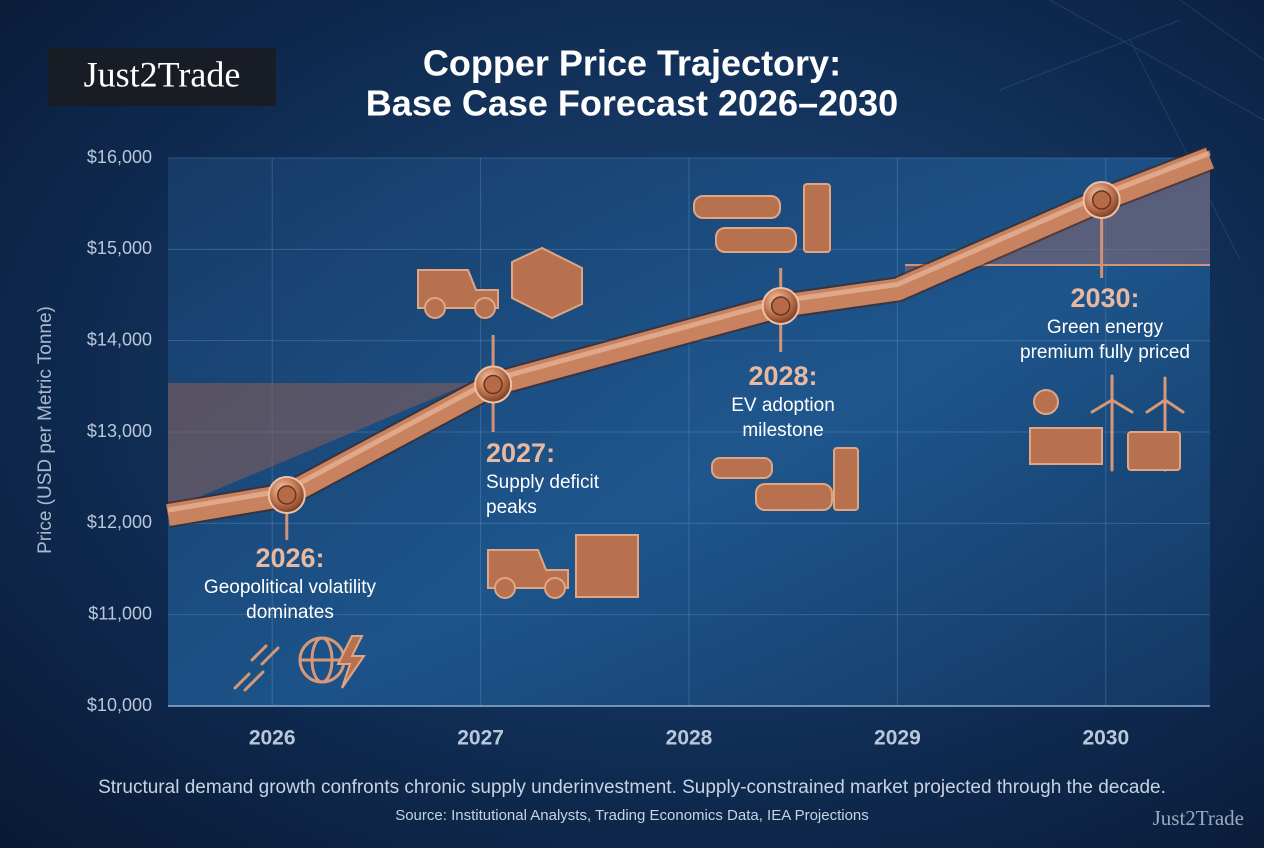  Describe the element at coordinates (272, 738) in the screenshot. I see `x-tick-label: 2026` at that location.